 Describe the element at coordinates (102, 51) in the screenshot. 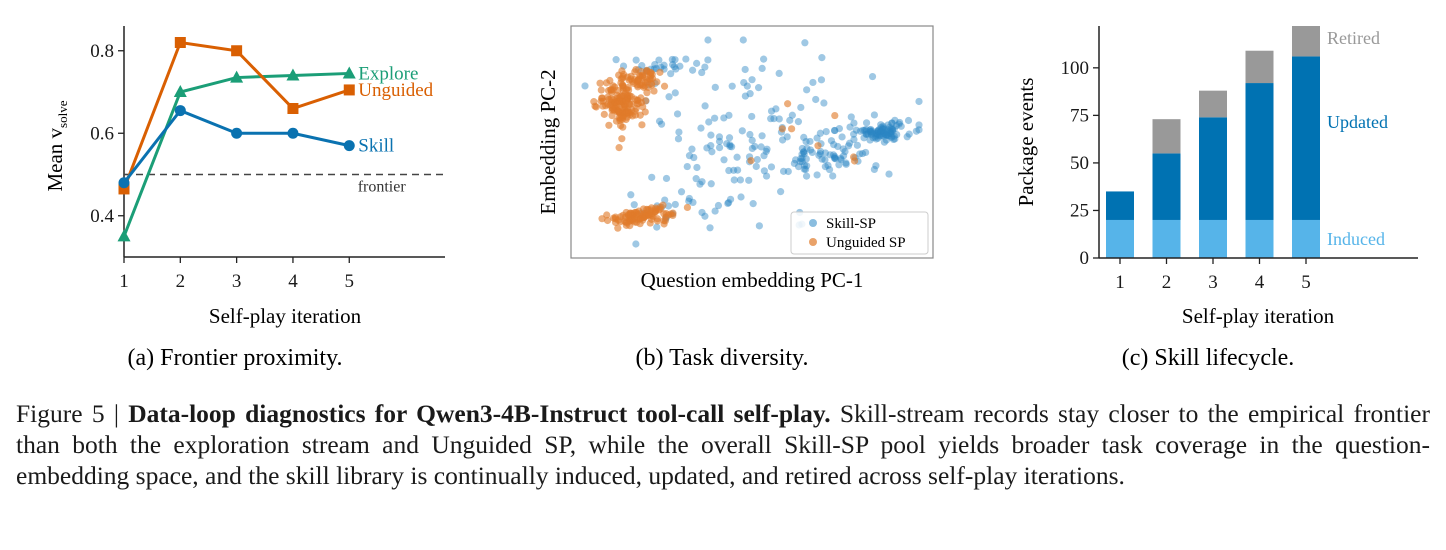

I see `y-tick-label: 0.8` at that location.